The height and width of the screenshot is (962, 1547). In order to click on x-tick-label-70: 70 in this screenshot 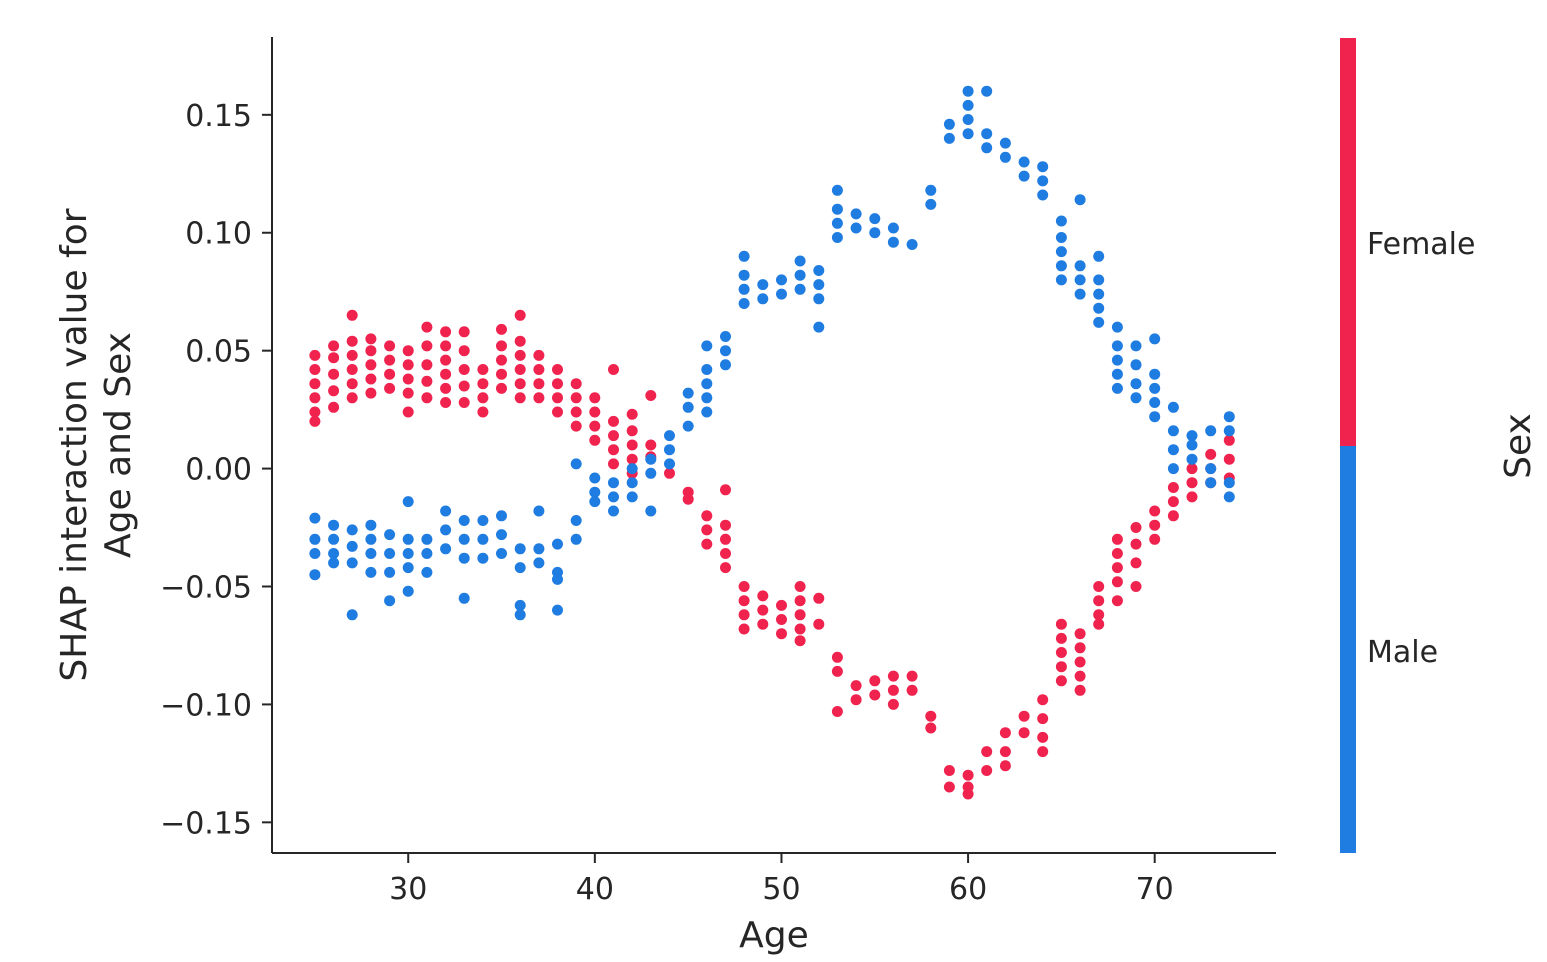, I will do `click(1155, 889)`.